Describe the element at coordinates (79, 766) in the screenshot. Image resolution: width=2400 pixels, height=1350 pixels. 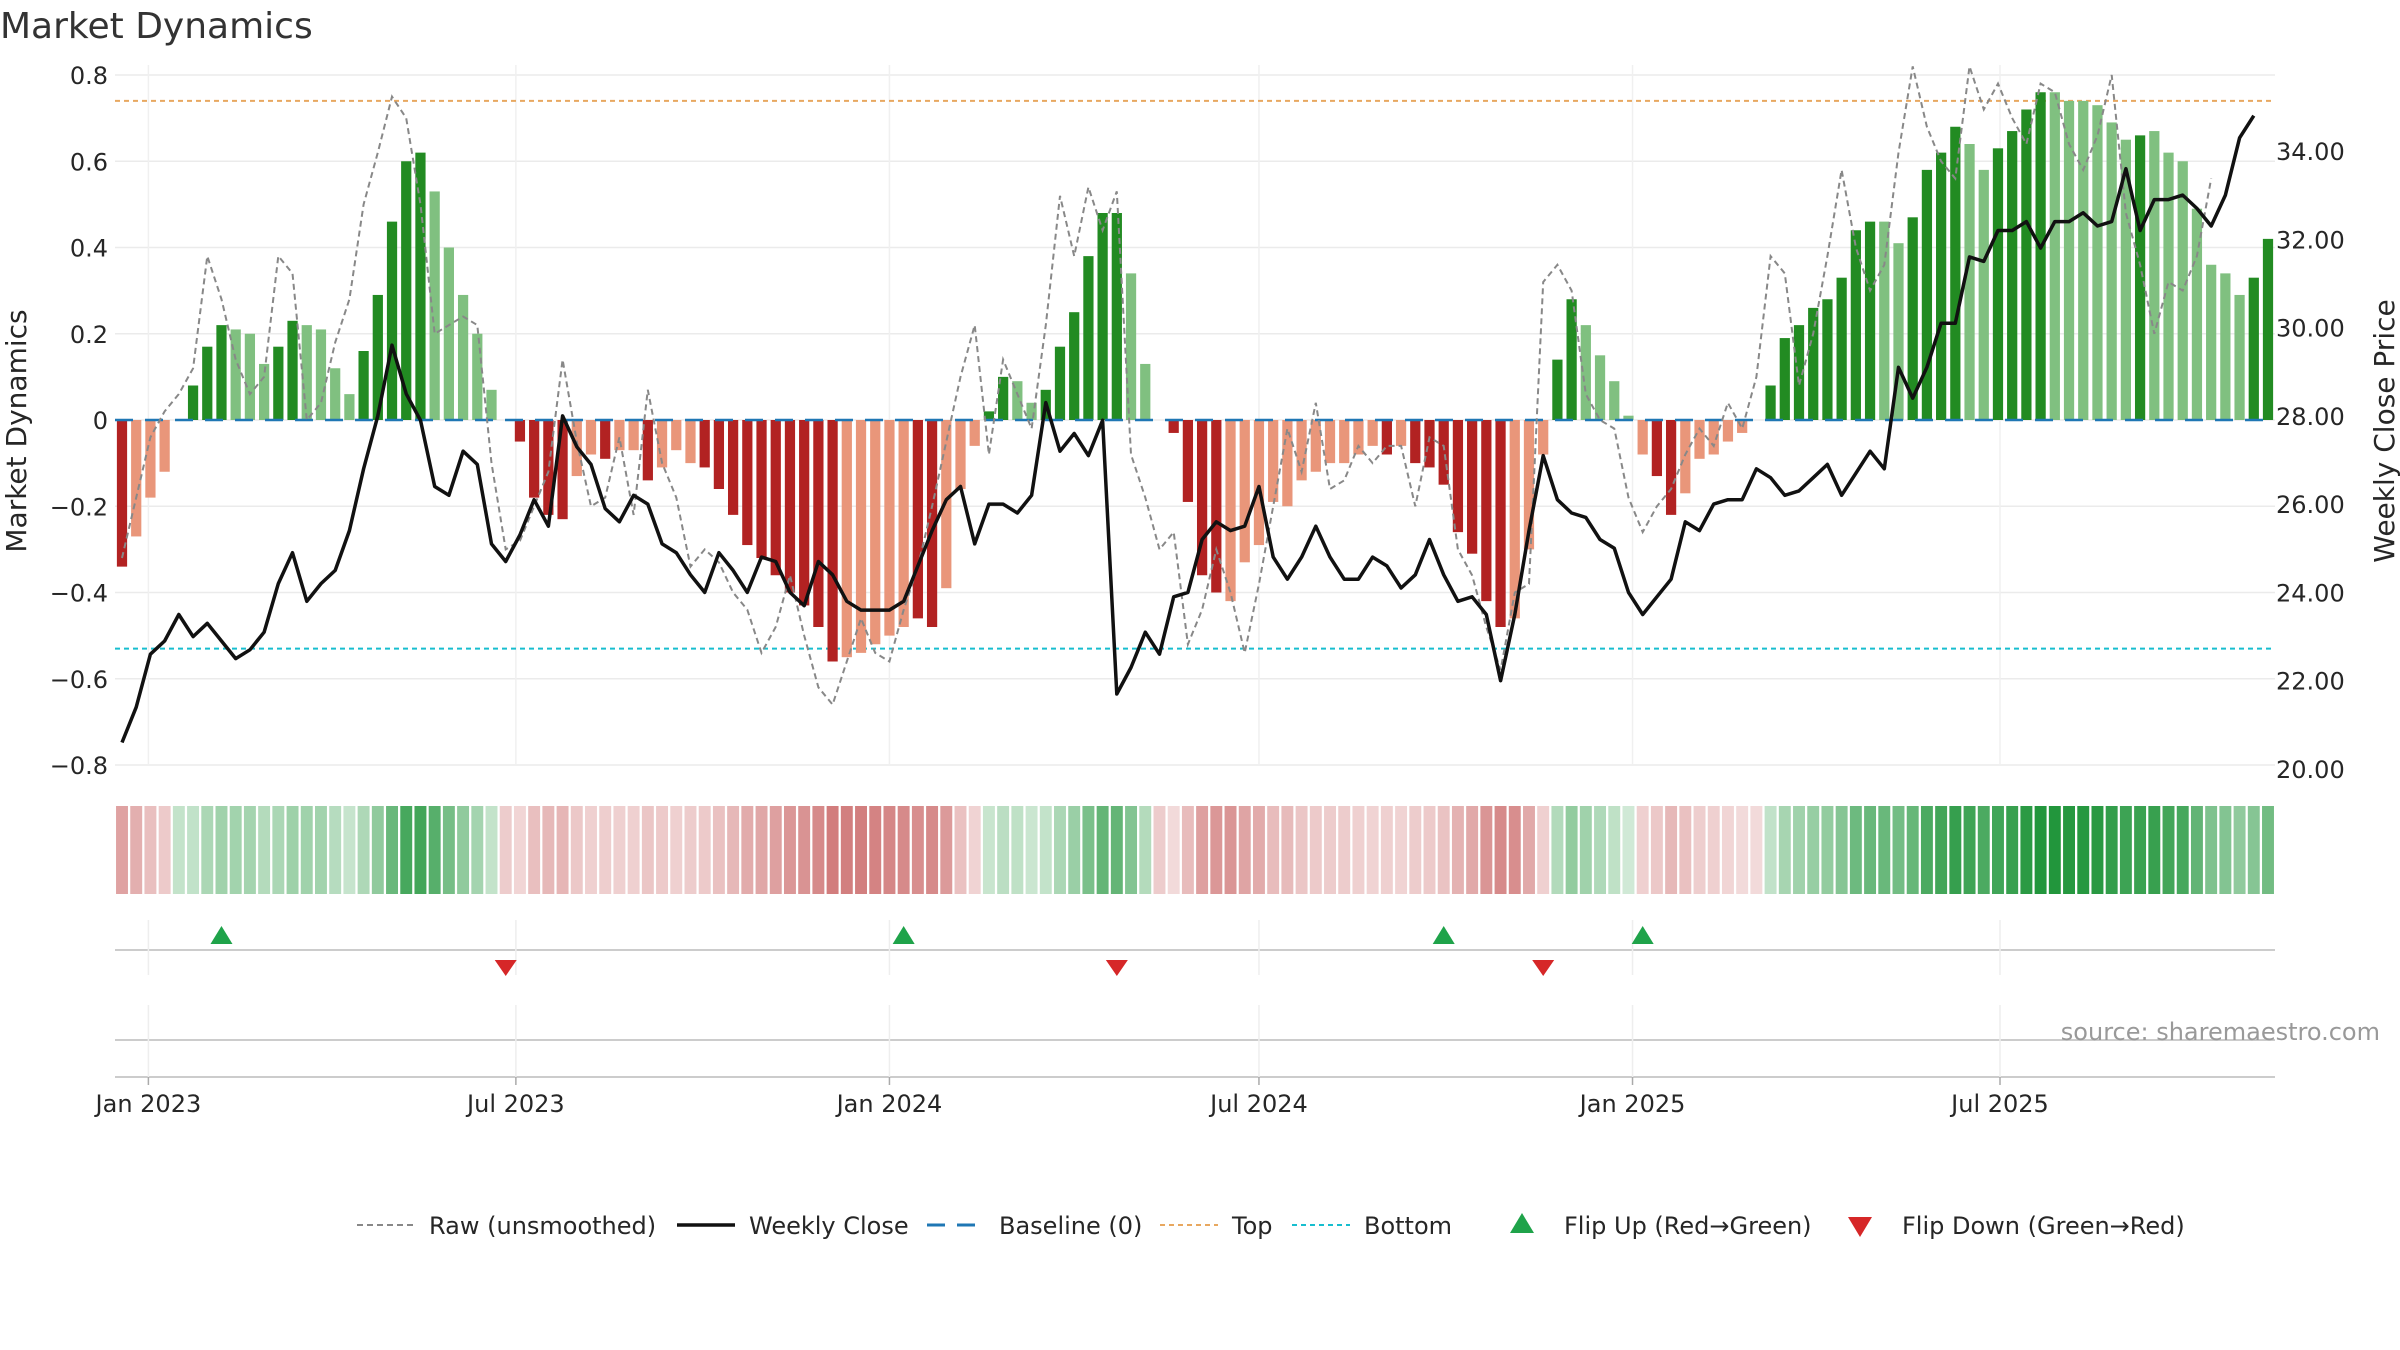
I see `y-tick-label: −0.8` at that location.